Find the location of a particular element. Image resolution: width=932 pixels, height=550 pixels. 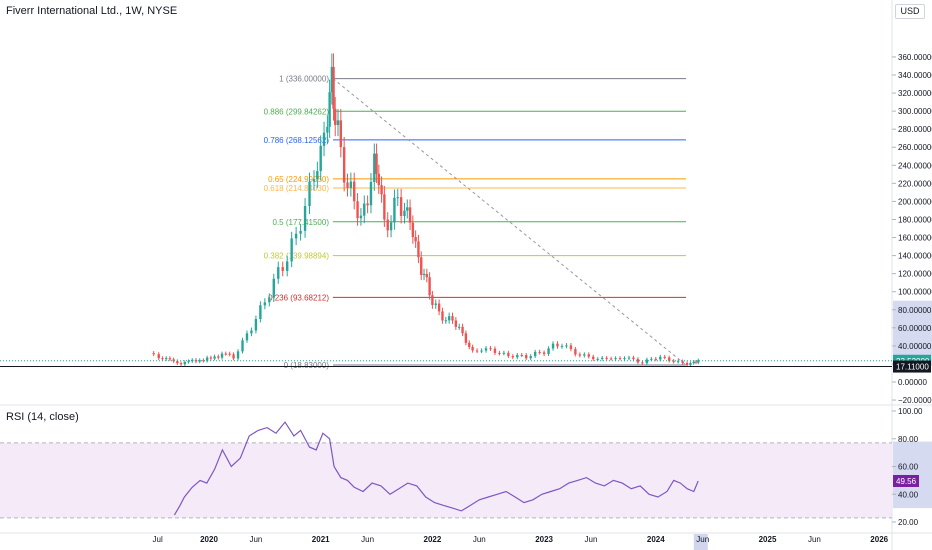

time-tick-label: 2022 is located at coordinates (433, 539).